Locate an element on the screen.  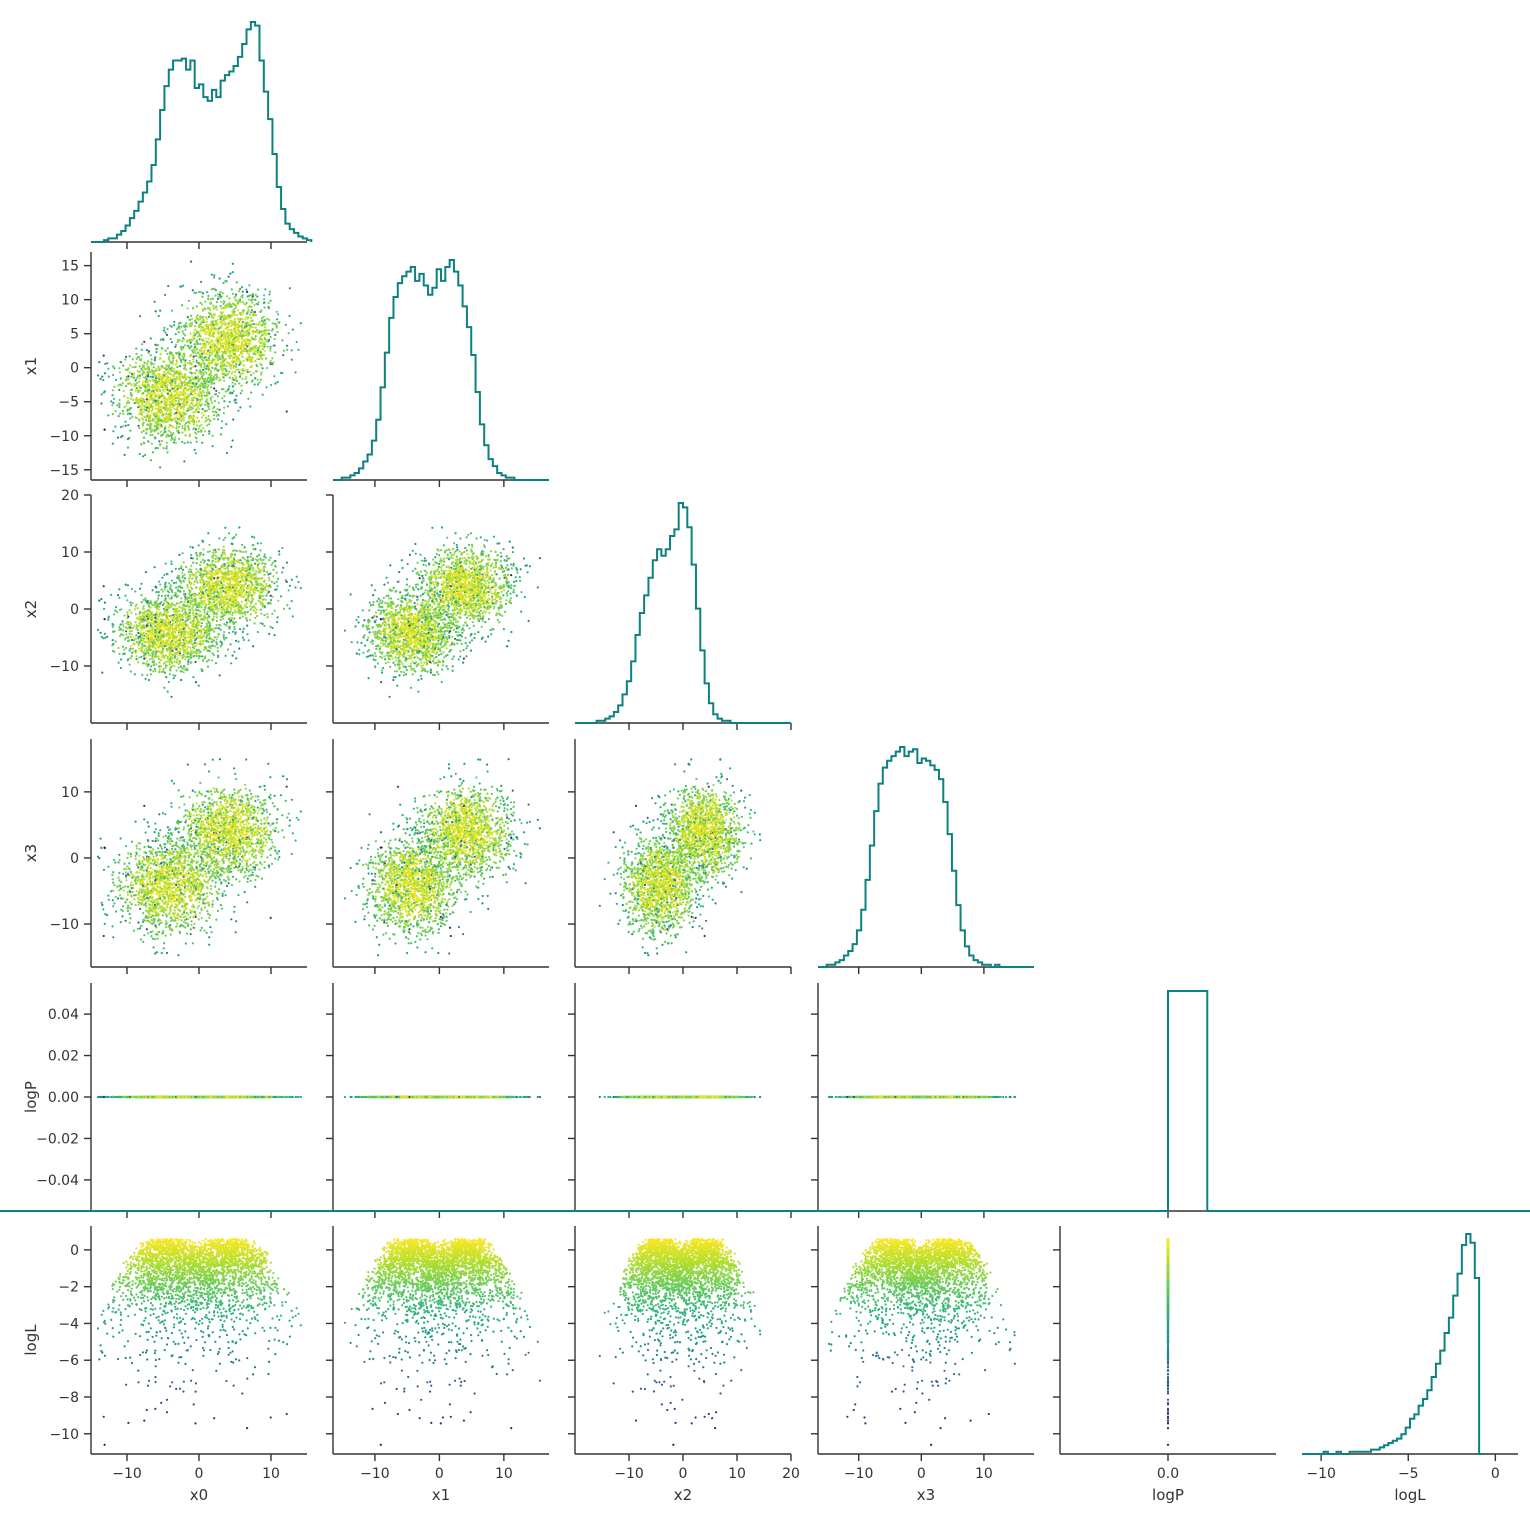
panel-x0-vs-x0 is located at coordinates (201, 135).